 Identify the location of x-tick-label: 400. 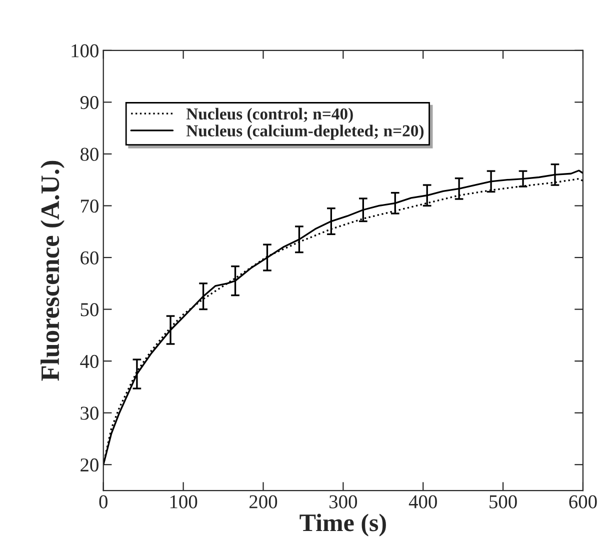
(422, 501).